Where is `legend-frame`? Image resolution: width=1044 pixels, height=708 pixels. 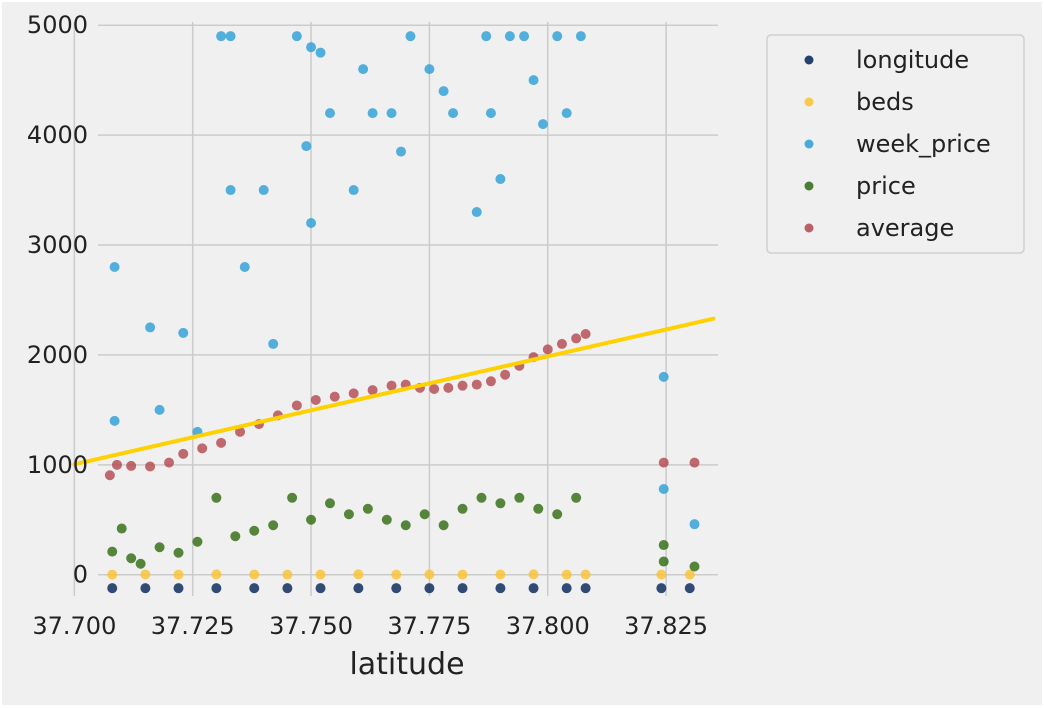
legend-frame is located at coordinates (895, 144).